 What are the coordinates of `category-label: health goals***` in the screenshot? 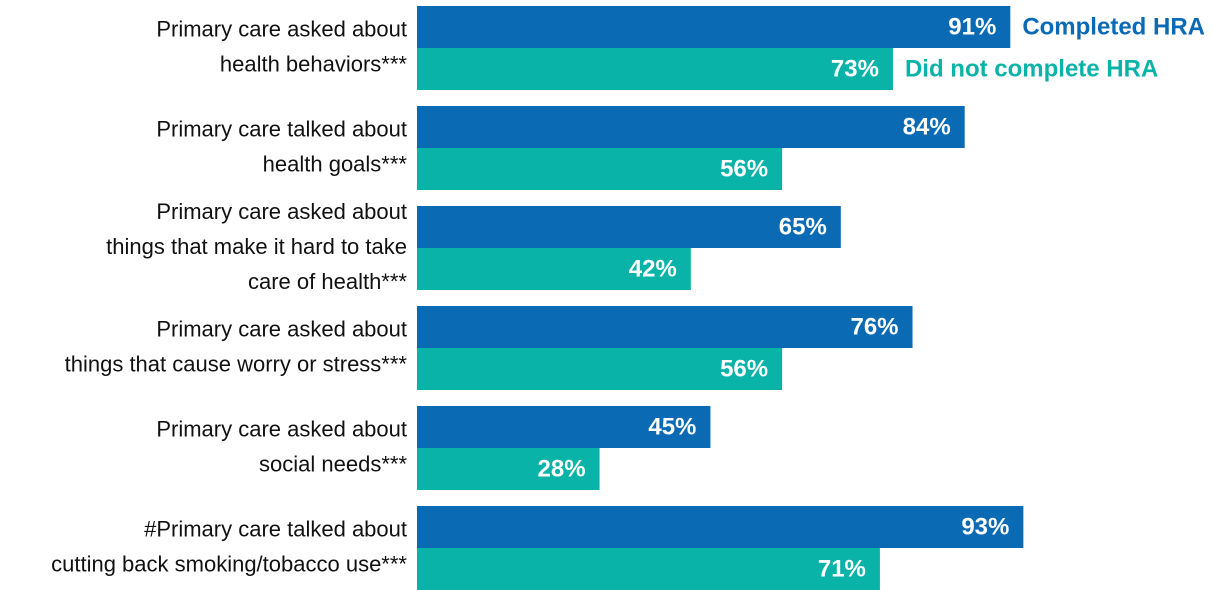 It's located at (335, 163).